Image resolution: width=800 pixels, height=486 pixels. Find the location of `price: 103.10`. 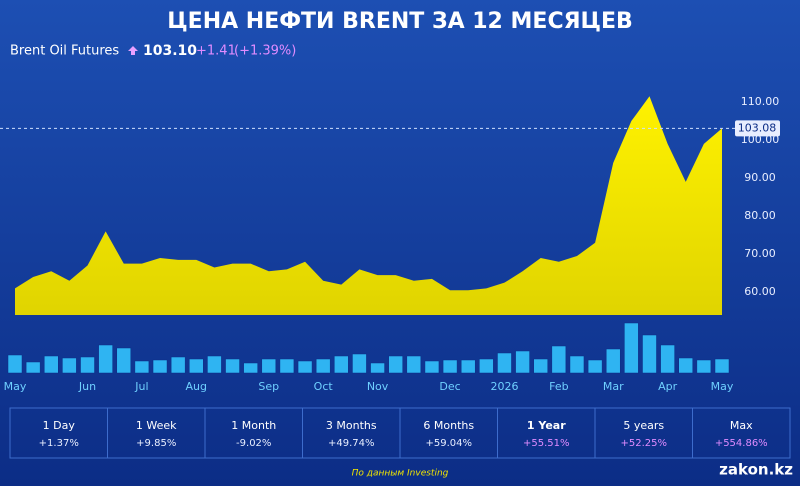

price: 103.10 is located at coordinates (170, 51).